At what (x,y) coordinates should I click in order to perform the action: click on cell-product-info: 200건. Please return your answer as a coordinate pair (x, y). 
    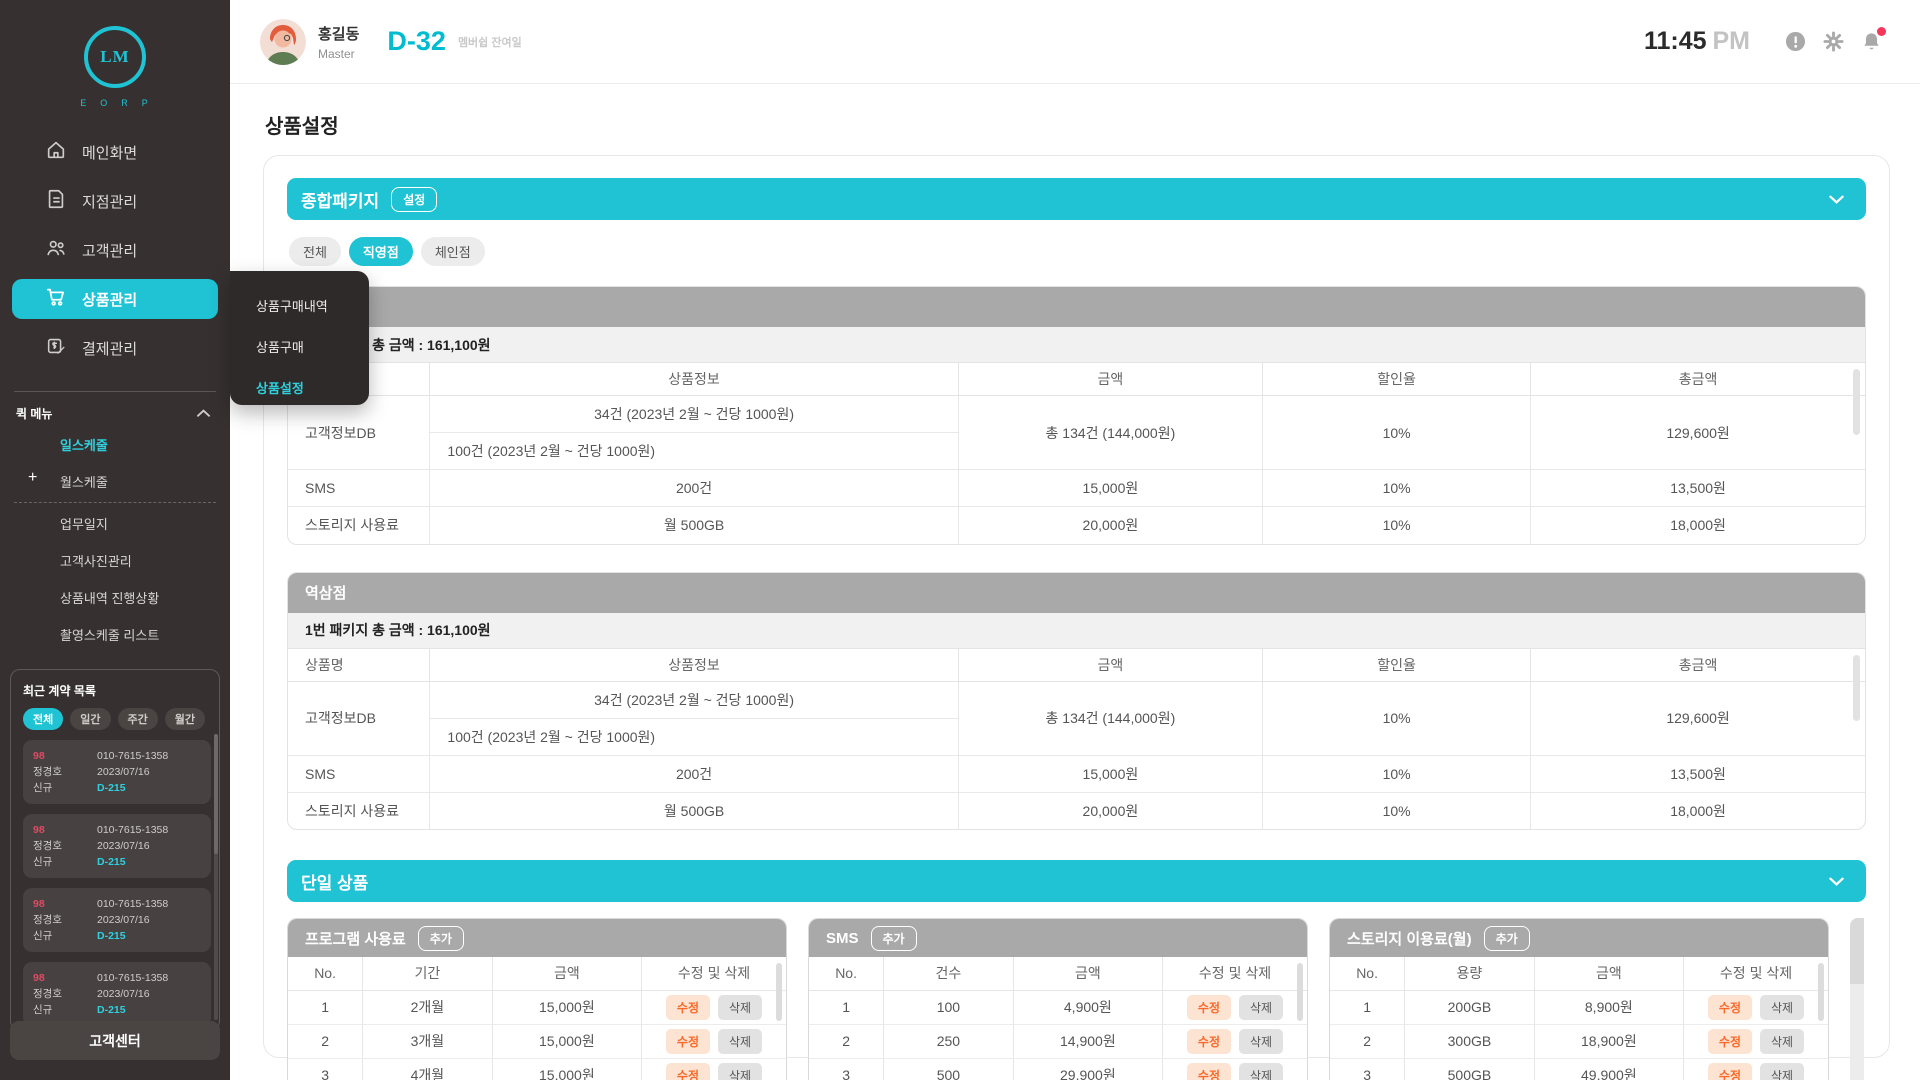
    Looking at the image, I should click on (694, 488).